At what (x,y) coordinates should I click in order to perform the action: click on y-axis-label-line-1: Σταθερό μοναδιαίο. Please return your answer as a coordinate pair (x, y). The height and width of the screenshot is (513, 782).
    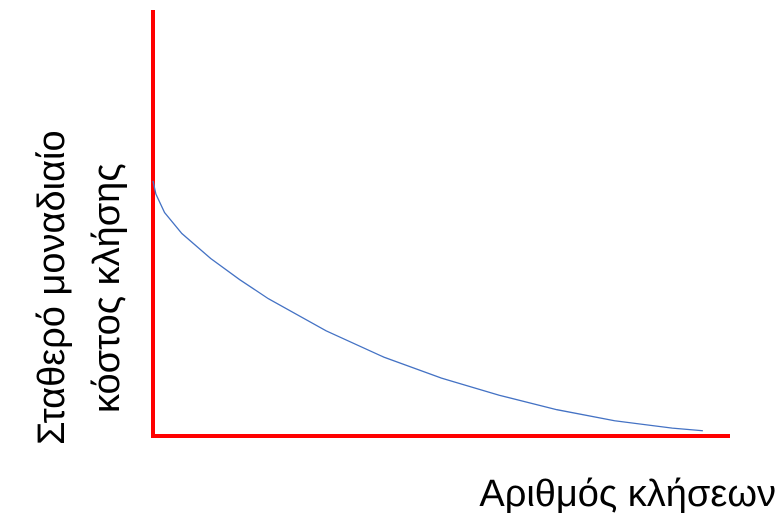
    Looking at the image, I should click on (52, 287).